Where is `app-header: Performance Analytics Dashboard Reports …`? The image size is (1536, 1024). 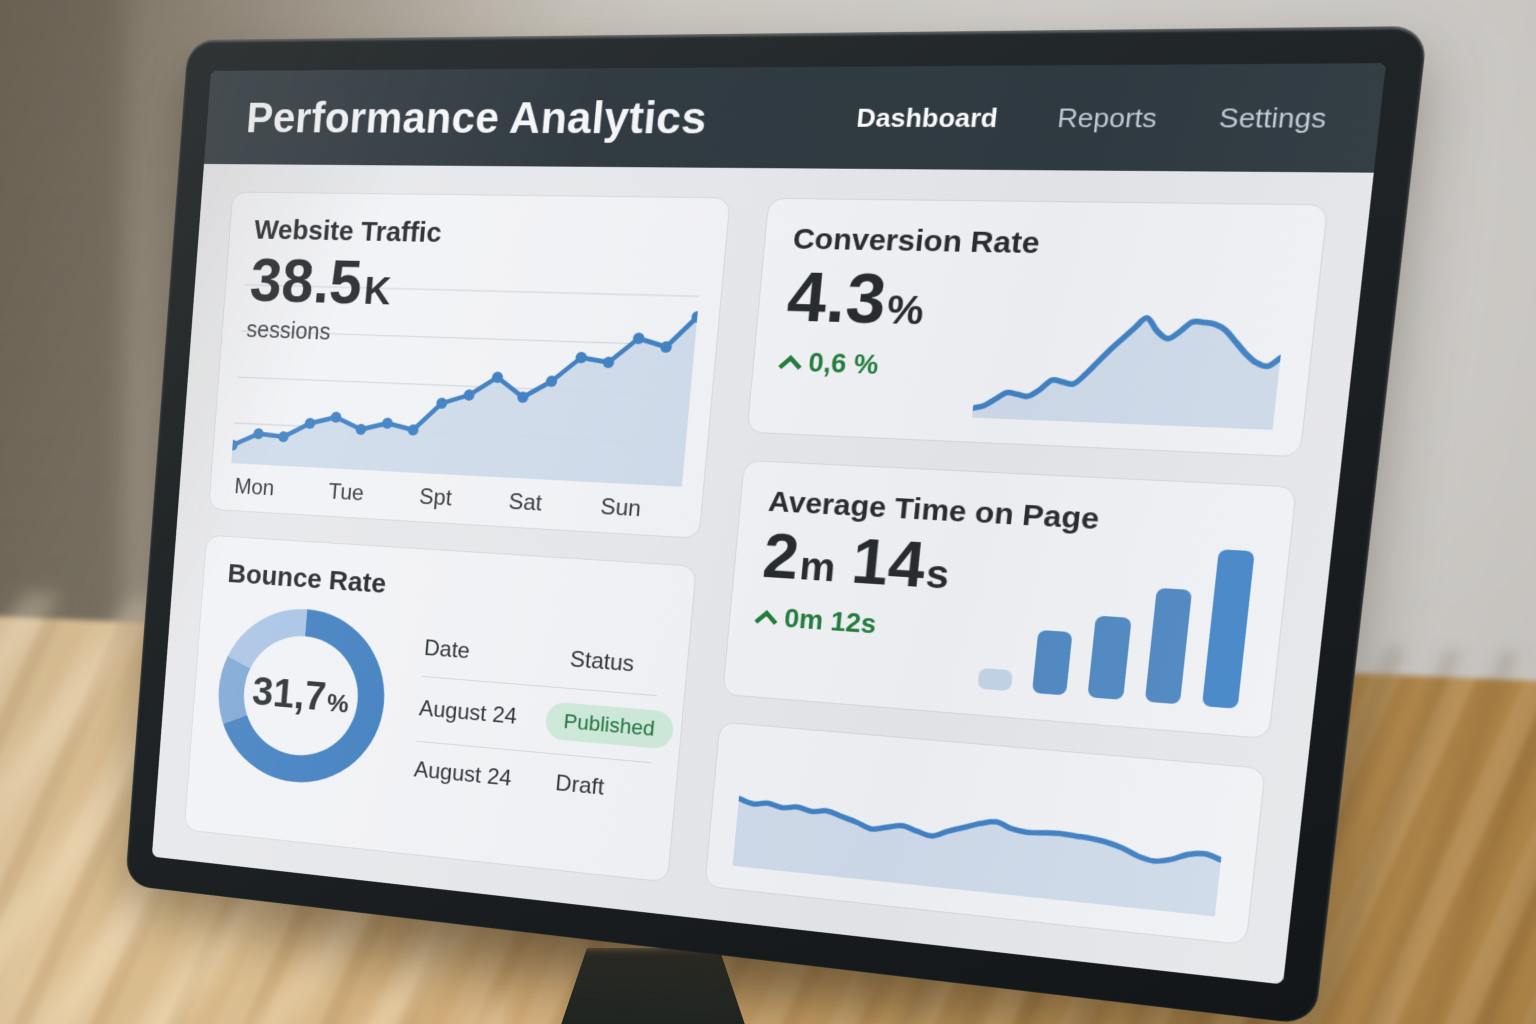 app-header: Performance Analytics Dashboard Reports … is located at coordinates (795, 118).